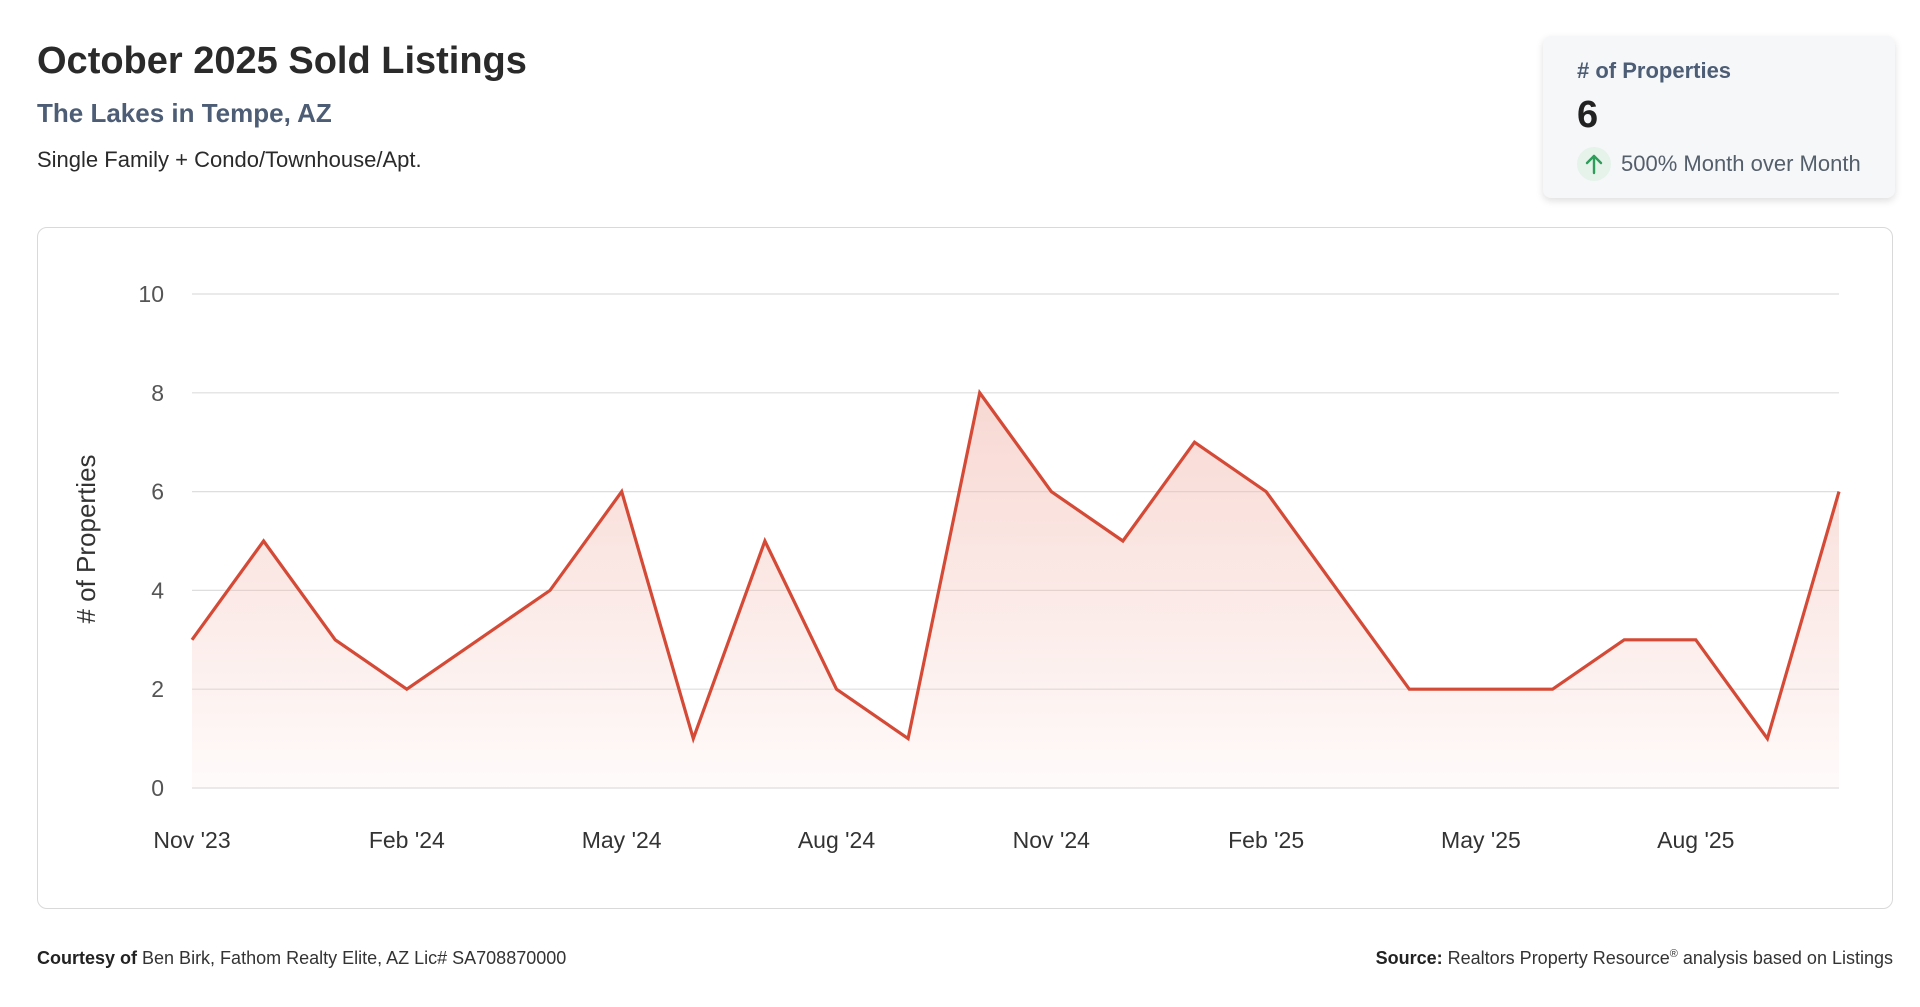 The image size is (1920, 1007). Describe the element at coordinates (1558, 958) in the screenshot. I see `source-text: Realtors Property Resource` at that location.